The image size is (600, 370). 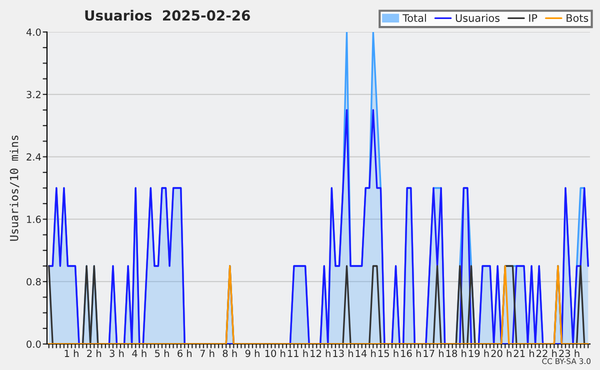 I want to click on legend-label: IP, so click(x=533, y=18).